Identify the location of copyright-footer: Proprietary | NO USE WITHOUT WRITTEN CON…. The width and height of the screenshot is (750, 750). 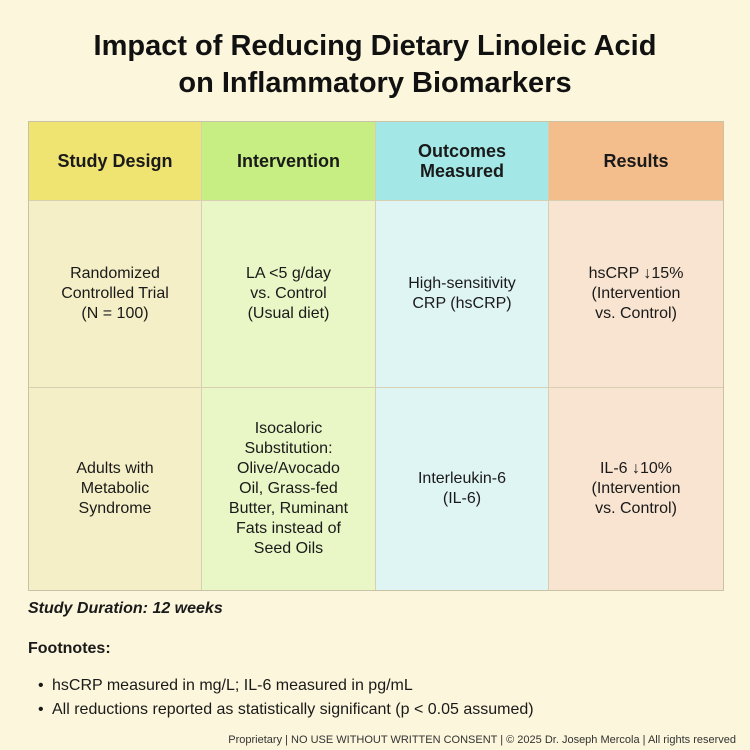
(482, 740).